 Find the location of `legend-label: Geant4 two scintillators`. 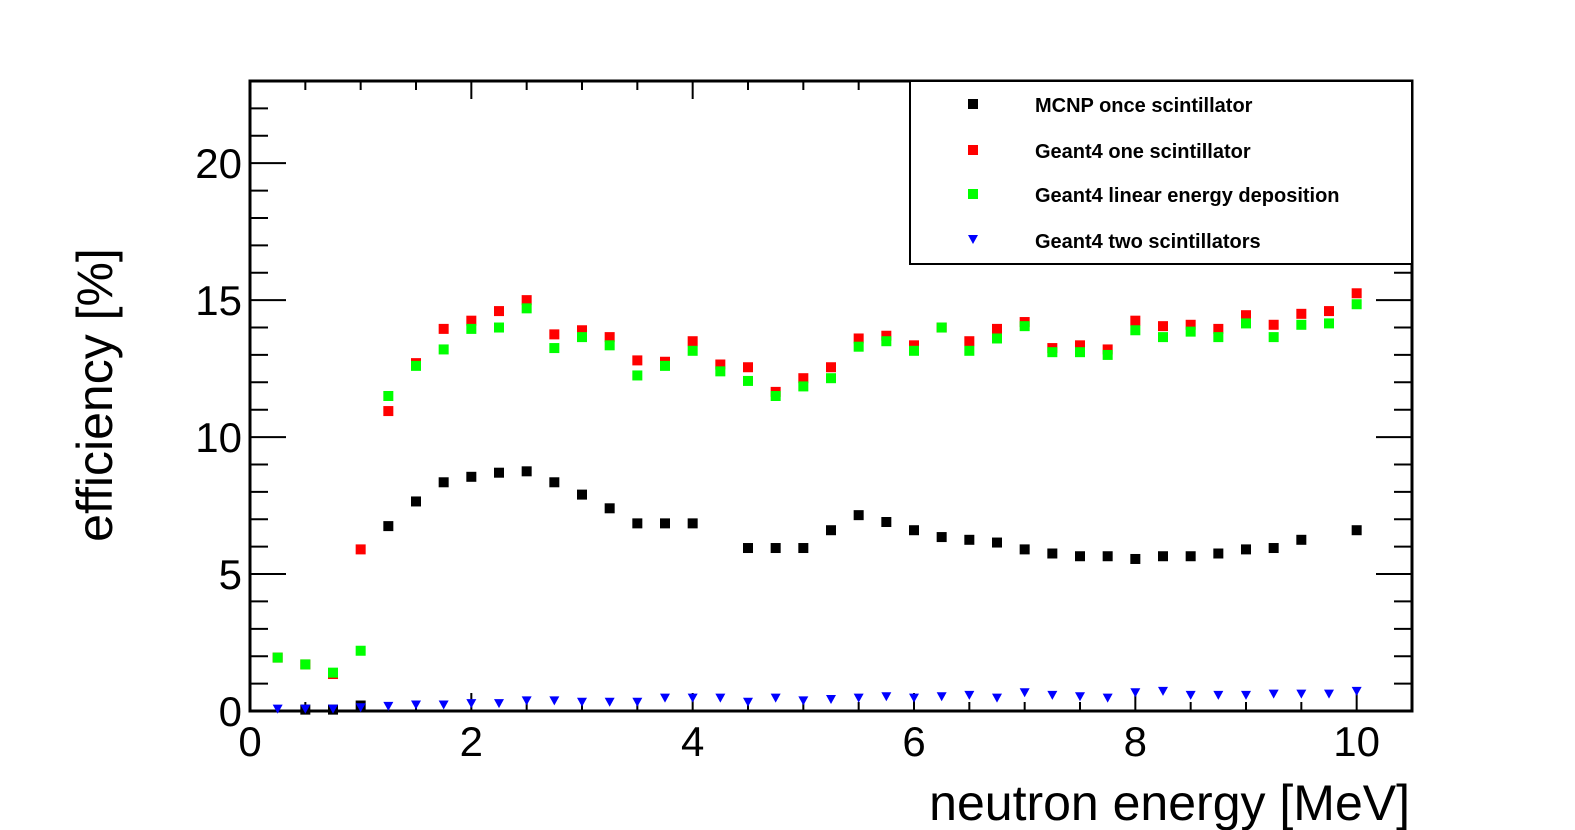

legend-label: Geant4 two scintillators is located at coordinates (1148, 242).